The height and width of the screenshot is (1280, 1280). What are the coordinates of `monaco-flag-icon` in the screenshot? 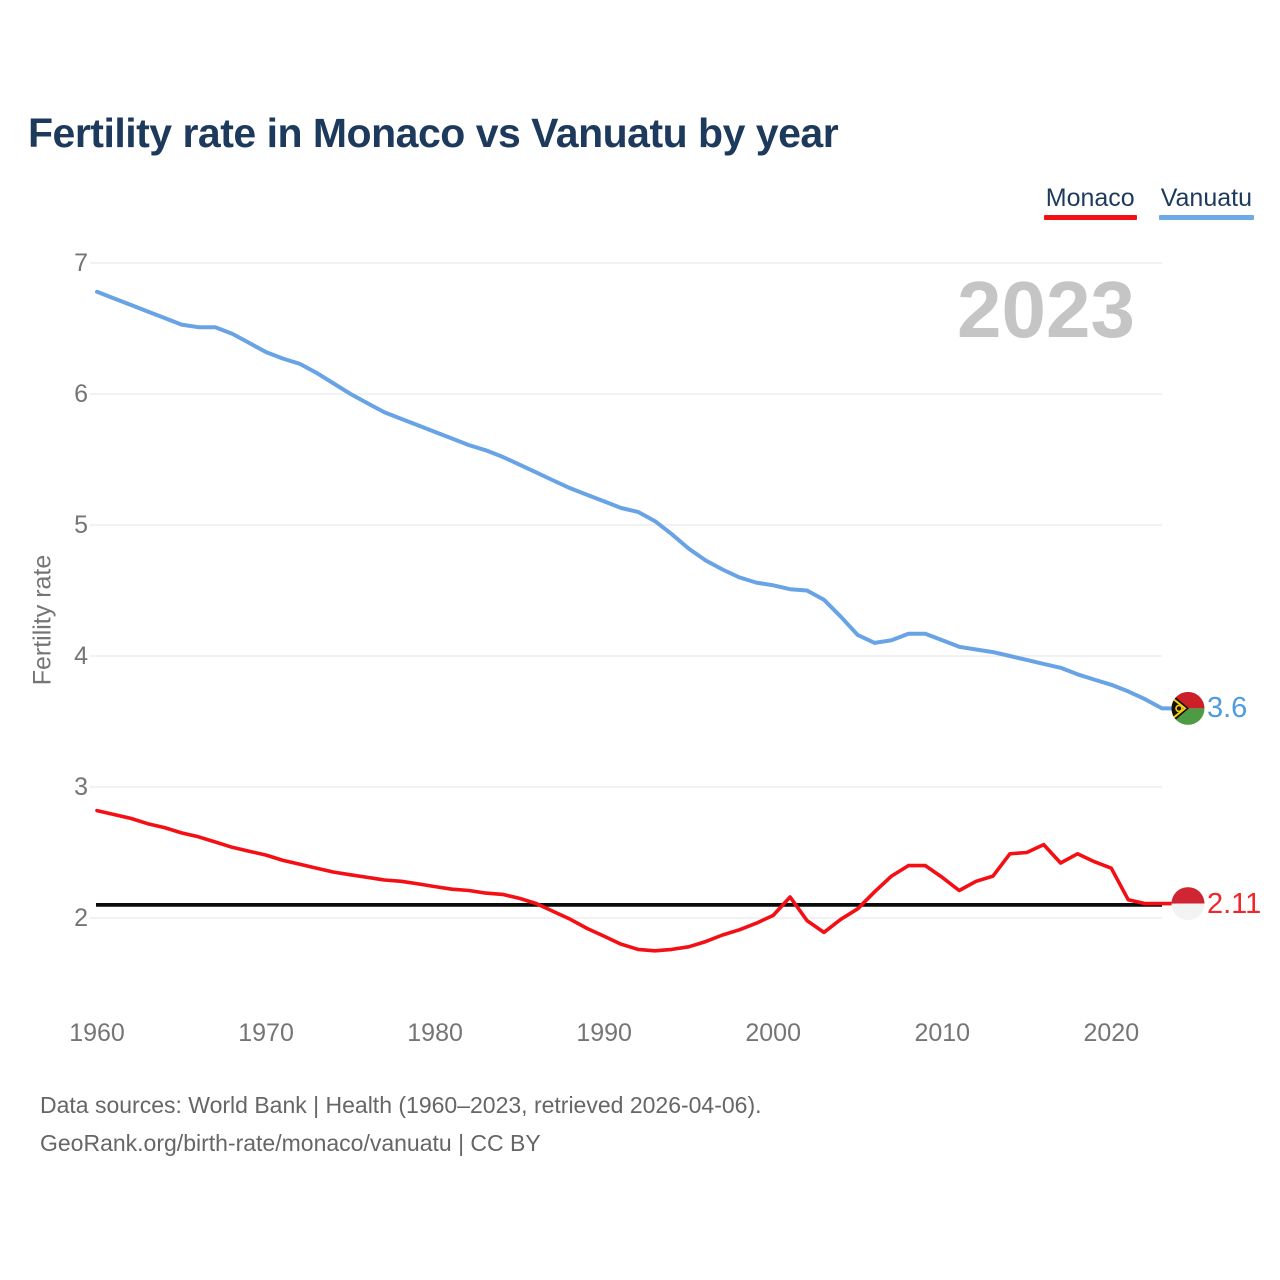 It's located at (1188, 904).